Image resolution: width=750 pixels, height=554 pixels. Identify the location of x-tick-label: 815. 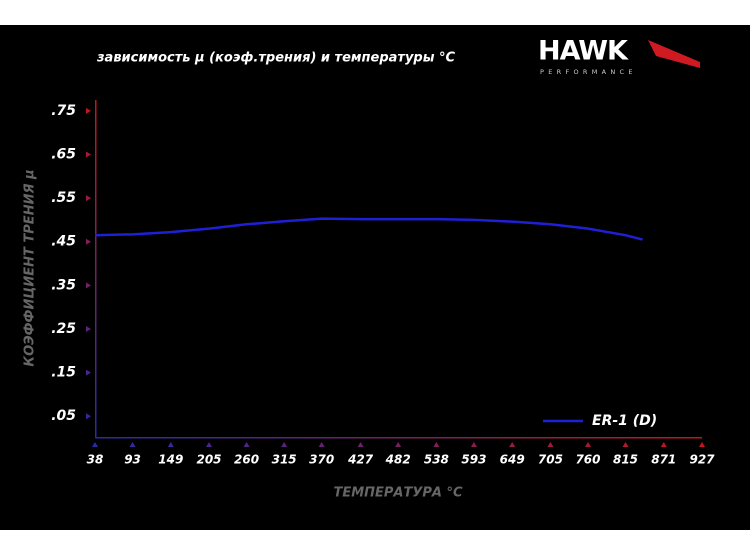
(625, 460).